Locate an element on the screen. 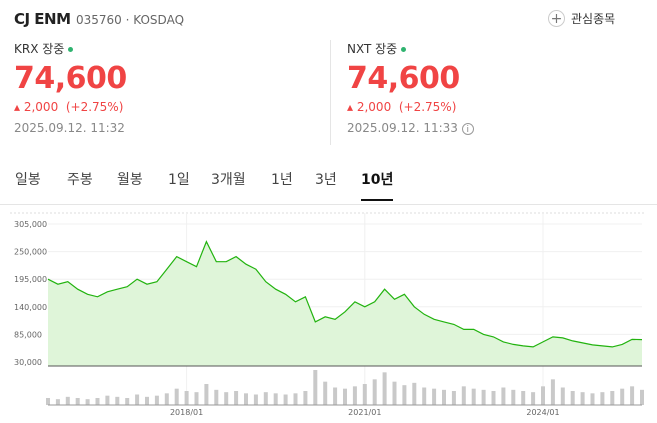  period-tab: 월봉 is located at coordinates (130, 180).